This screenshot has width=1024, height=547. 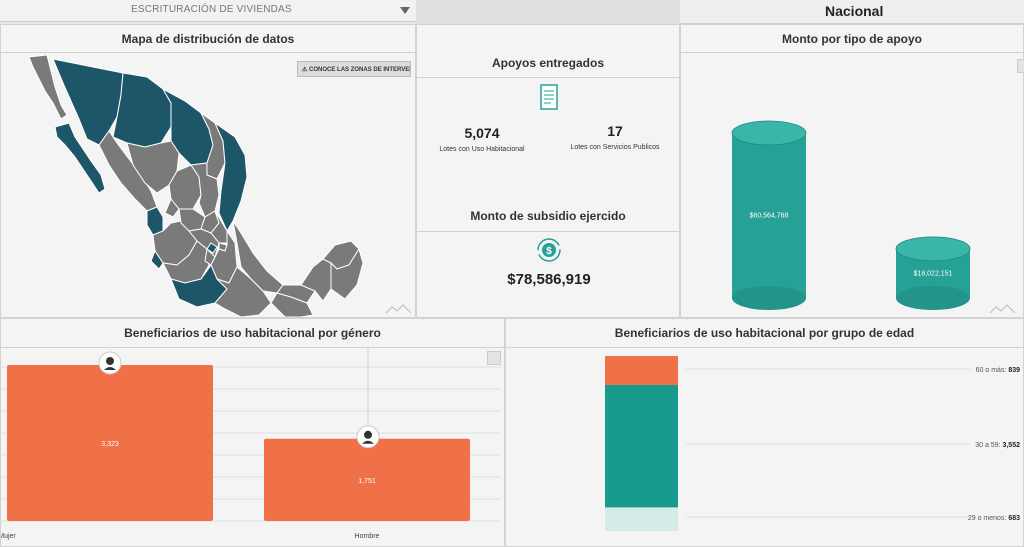 I want to click on money-icon: $, so click(x=549, y=250).